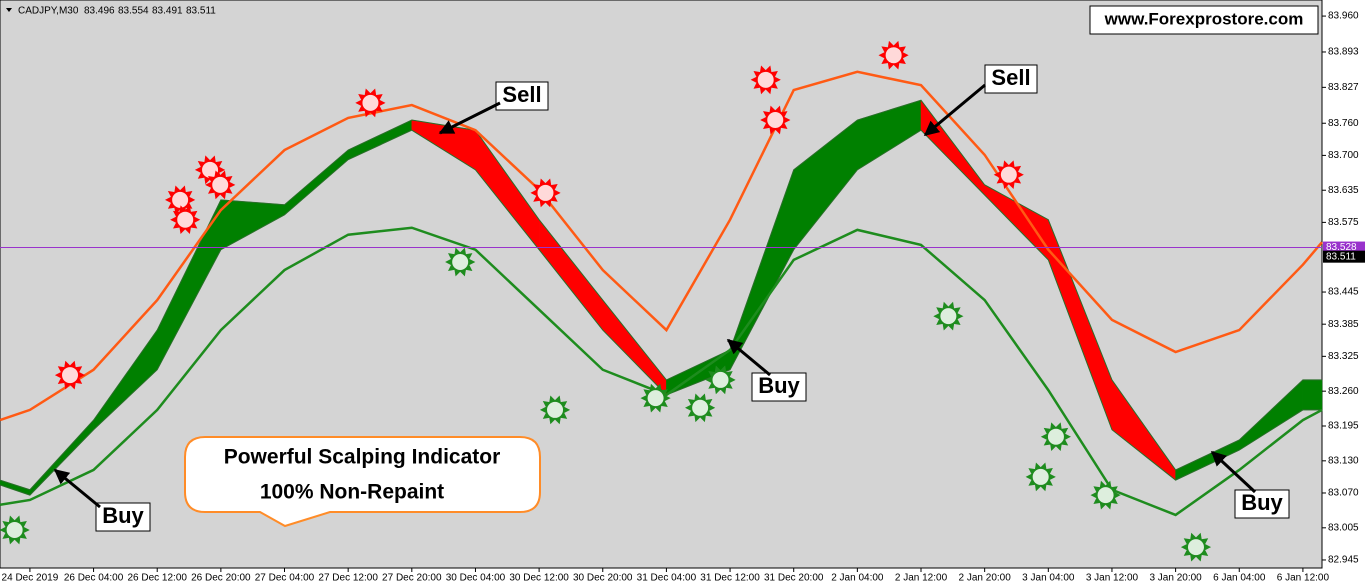 The image size is (1365, 588). What do you see at coordinates (167, 11) in the screenshot?
I see `low: 83.491` at bounding box center [167, 11].